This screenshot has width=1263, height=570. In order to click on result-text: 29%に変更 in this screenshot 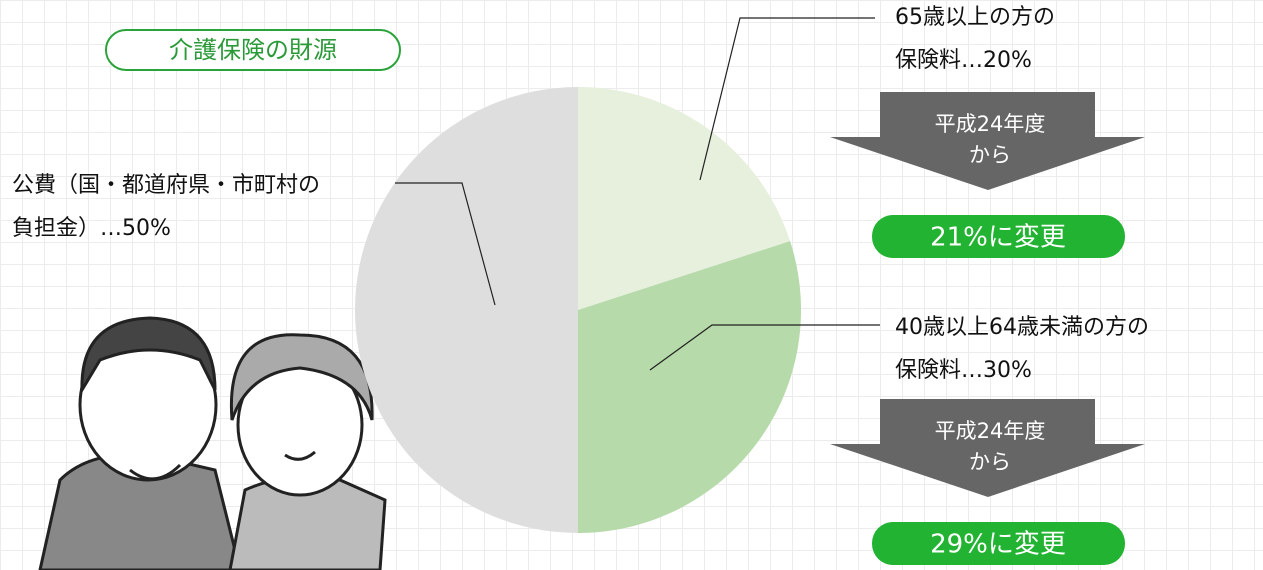, I will do `click(998, 545)`.